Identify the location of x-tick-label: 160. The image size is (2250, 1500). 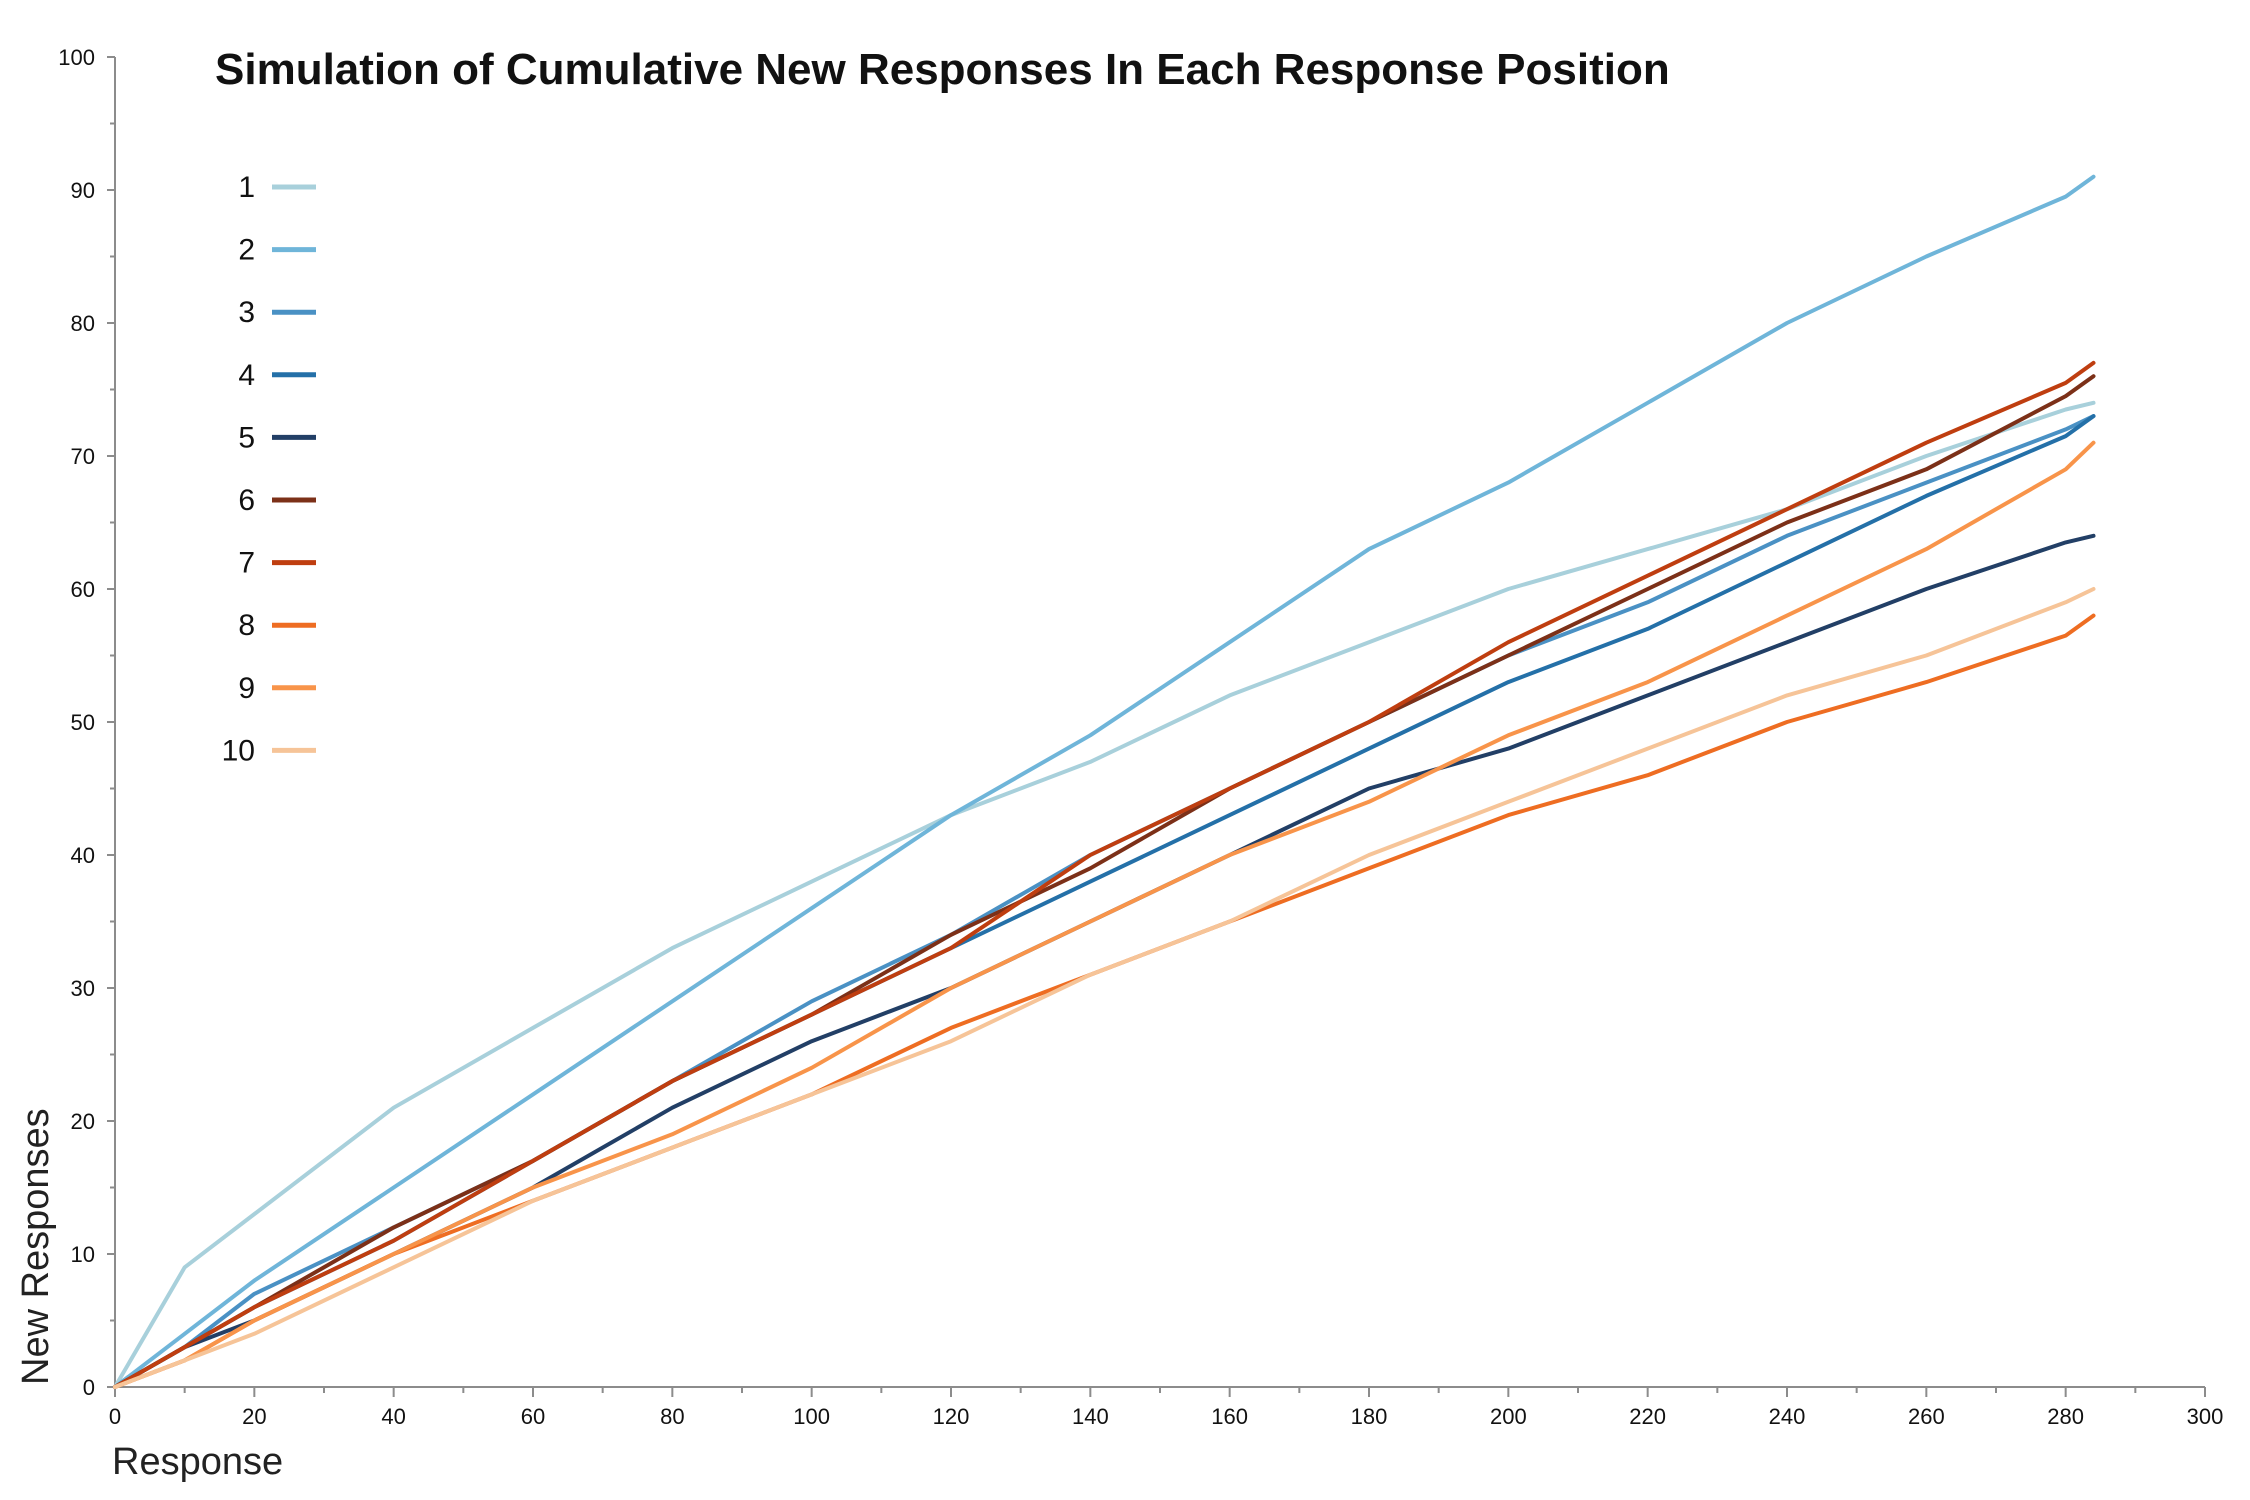
(1229, 1416).